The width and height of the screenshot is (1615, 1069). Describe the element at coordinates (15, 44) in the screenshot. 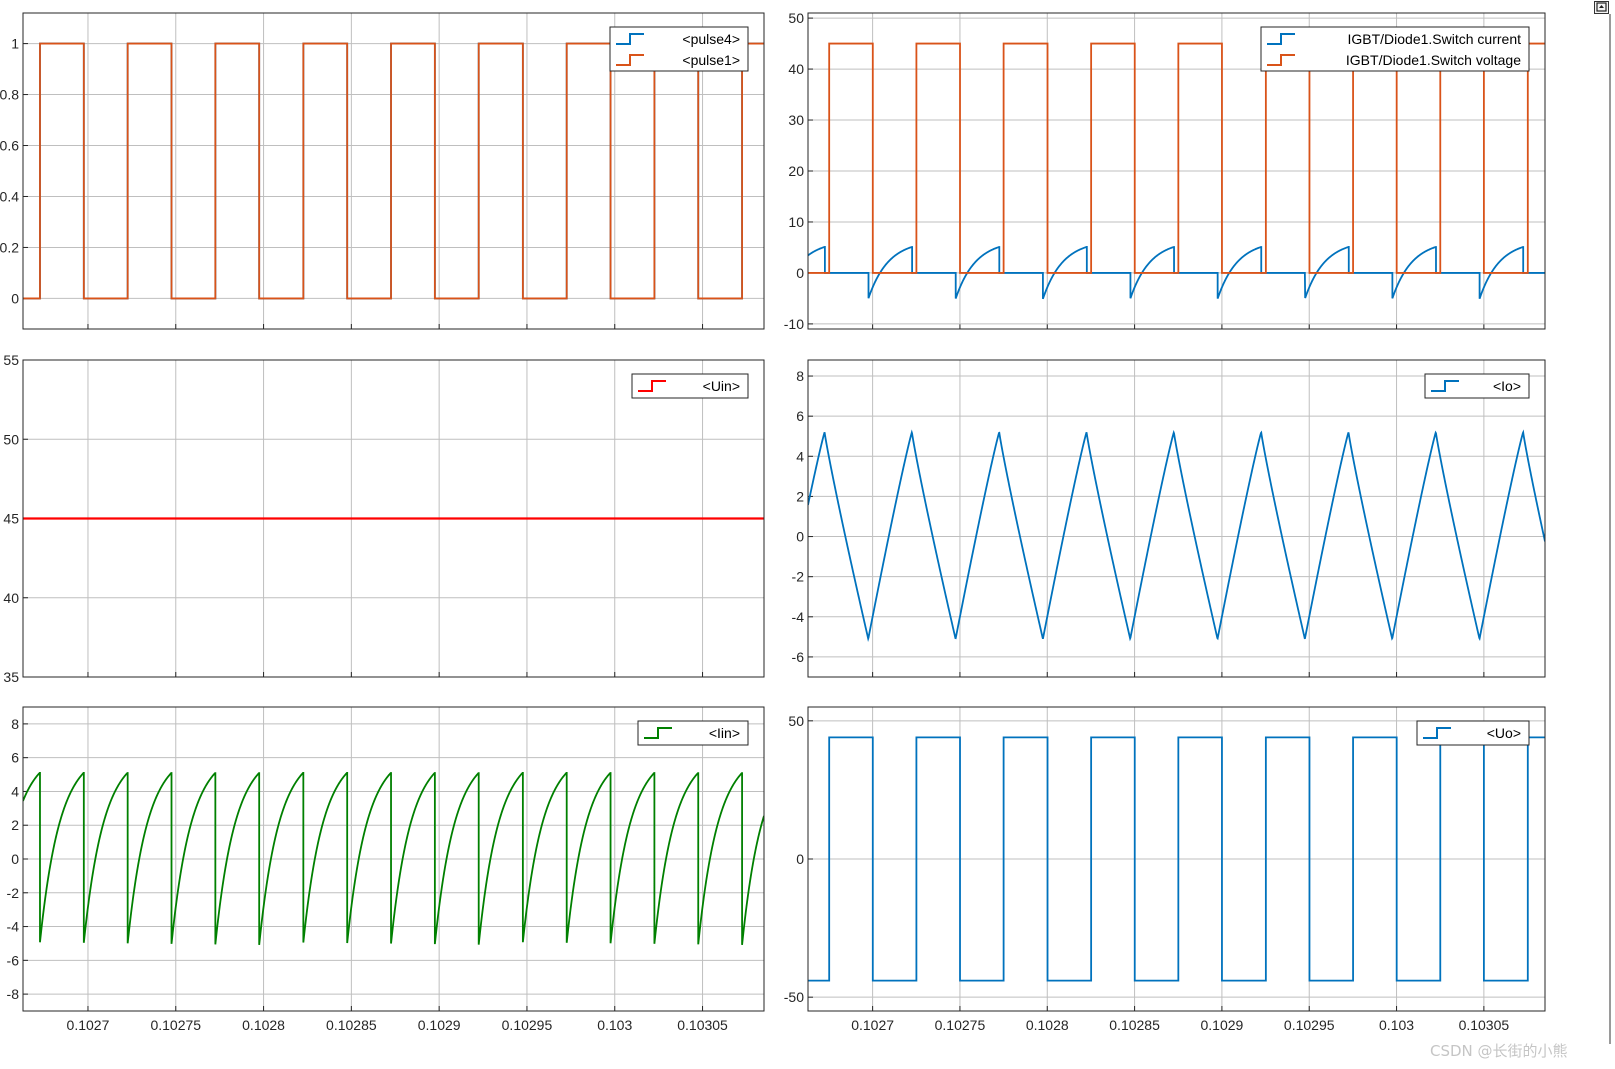

I see `y-tick-label: 1` at that location.